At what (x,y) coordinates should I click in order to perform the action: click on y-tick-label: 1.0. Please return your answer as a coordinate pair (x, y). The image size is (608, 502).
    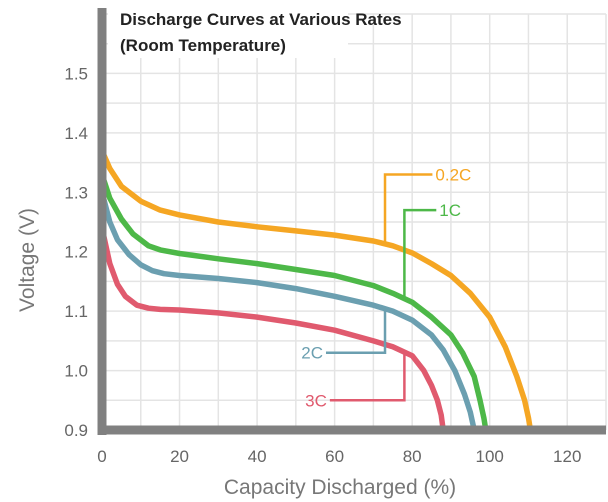
    Looking at the image, I should click on (76, 371).